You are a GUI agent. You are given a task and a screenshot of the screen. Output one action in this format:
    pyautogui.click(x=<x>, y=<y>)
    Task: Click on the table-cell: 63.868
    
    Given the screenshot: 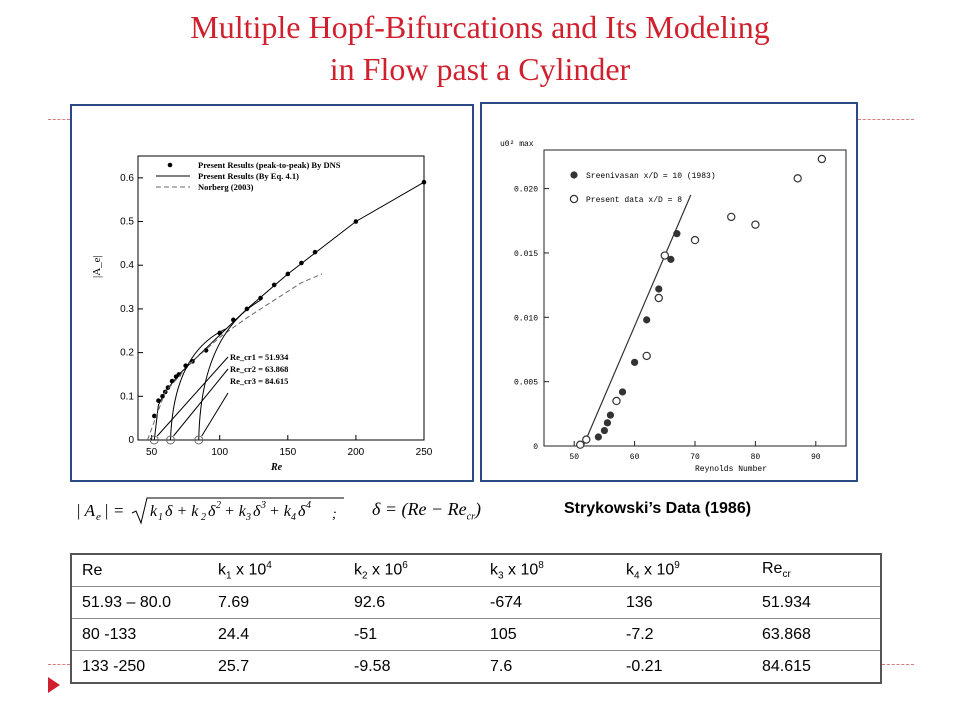 What is the action you would take?
    pyautogui.click(x=816, y=634)
    